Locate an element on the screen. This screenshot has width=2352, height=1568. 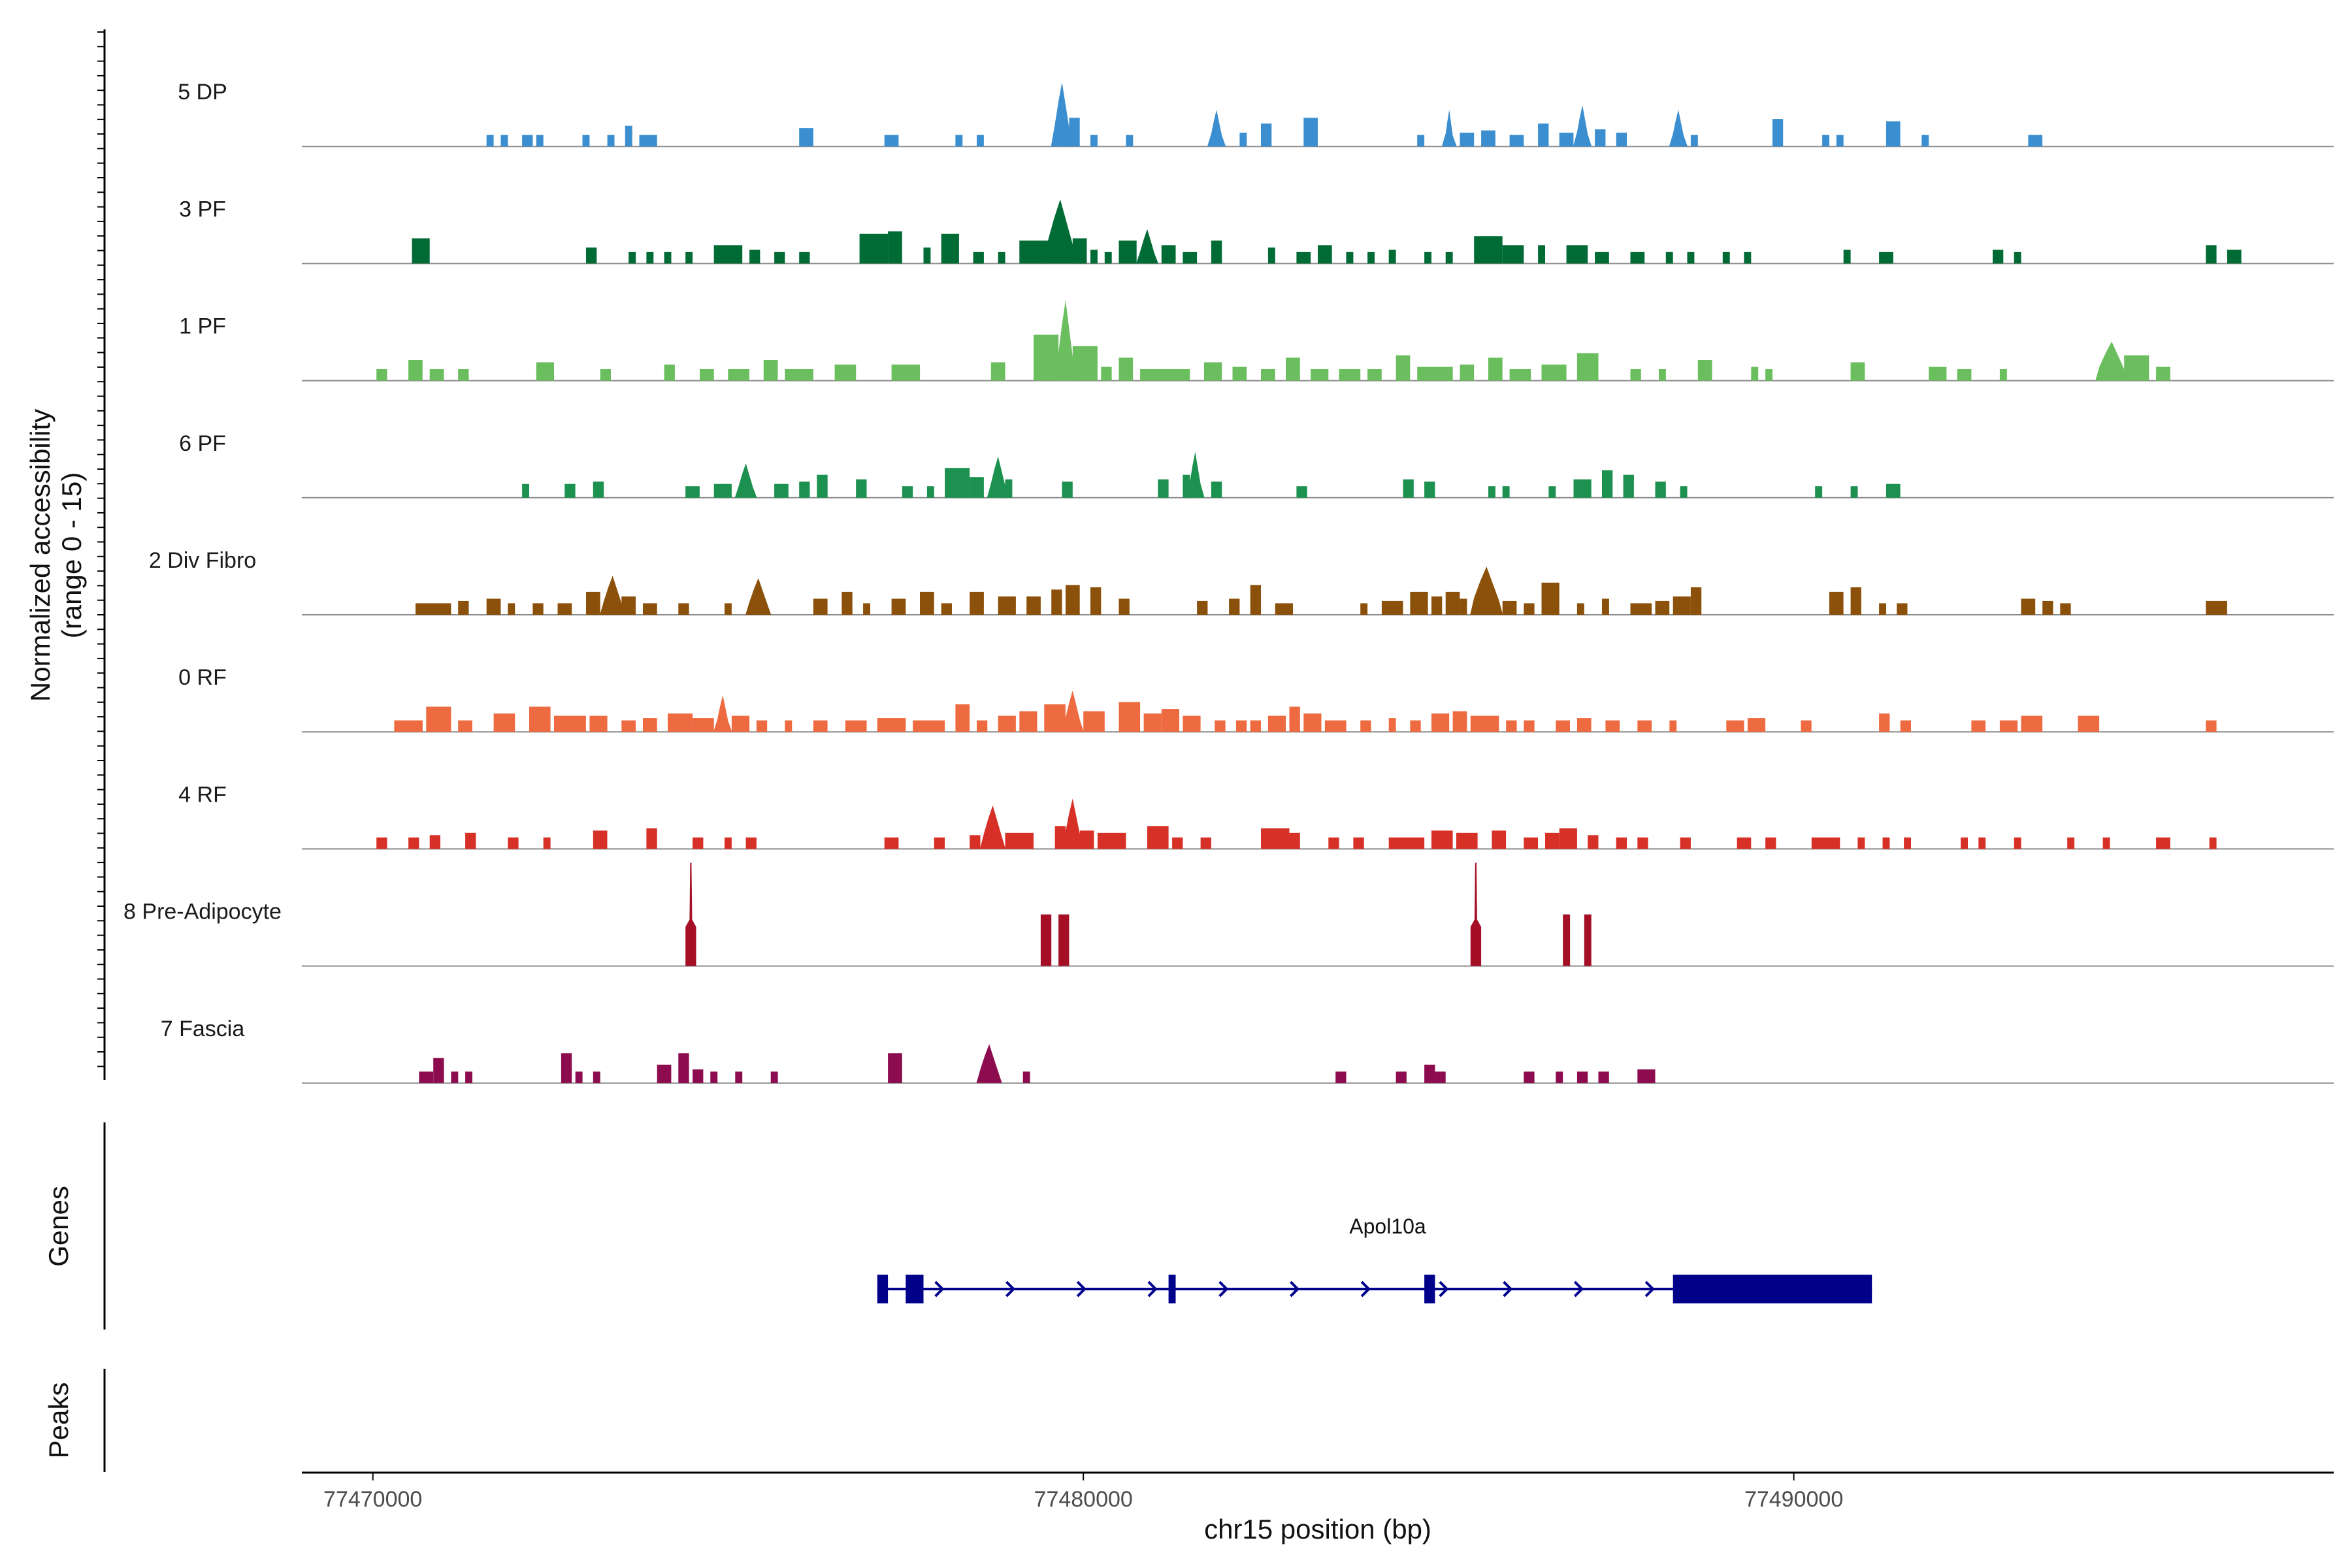
gene-name: Apol10a is located at coordinates (1387, 1226).